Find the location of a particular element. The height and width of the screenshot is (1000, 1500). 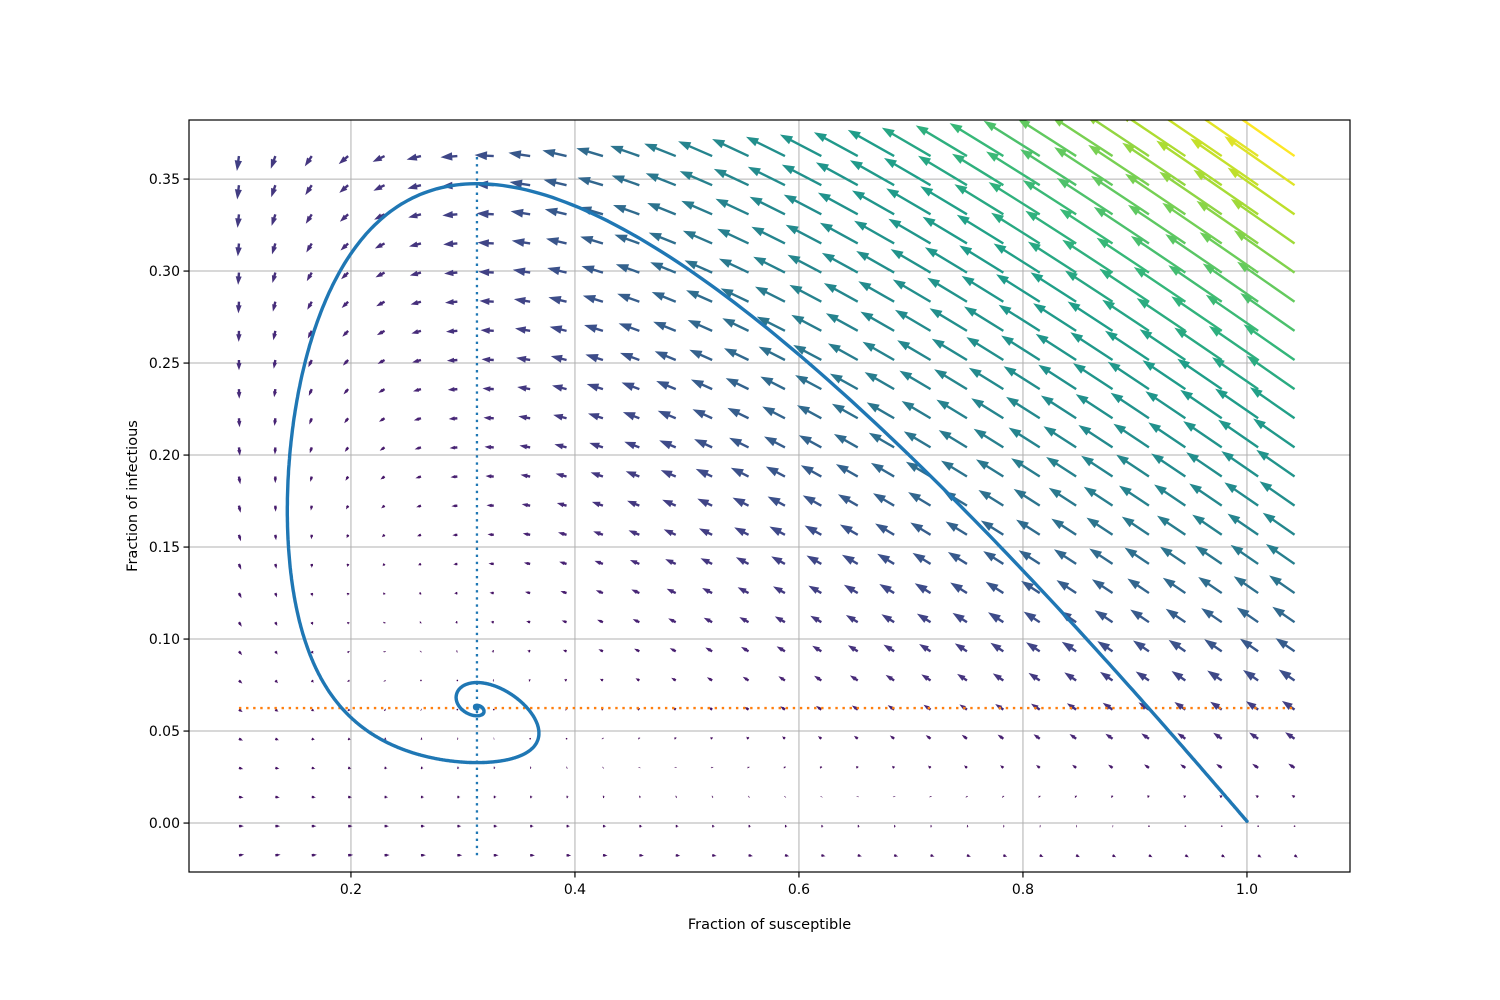

x-tick-label: 1.0 is located at coordinates (1247, 890).